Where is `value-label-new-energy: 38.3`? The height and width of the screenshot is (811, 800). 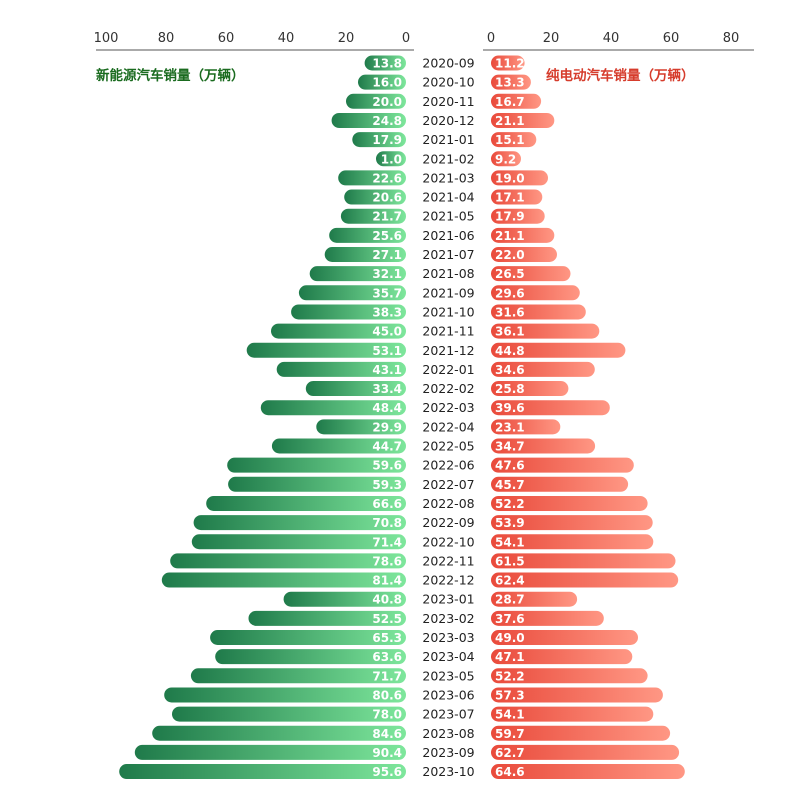
value-label-new-energy: 38.3 is located at coordinates (387, 312).